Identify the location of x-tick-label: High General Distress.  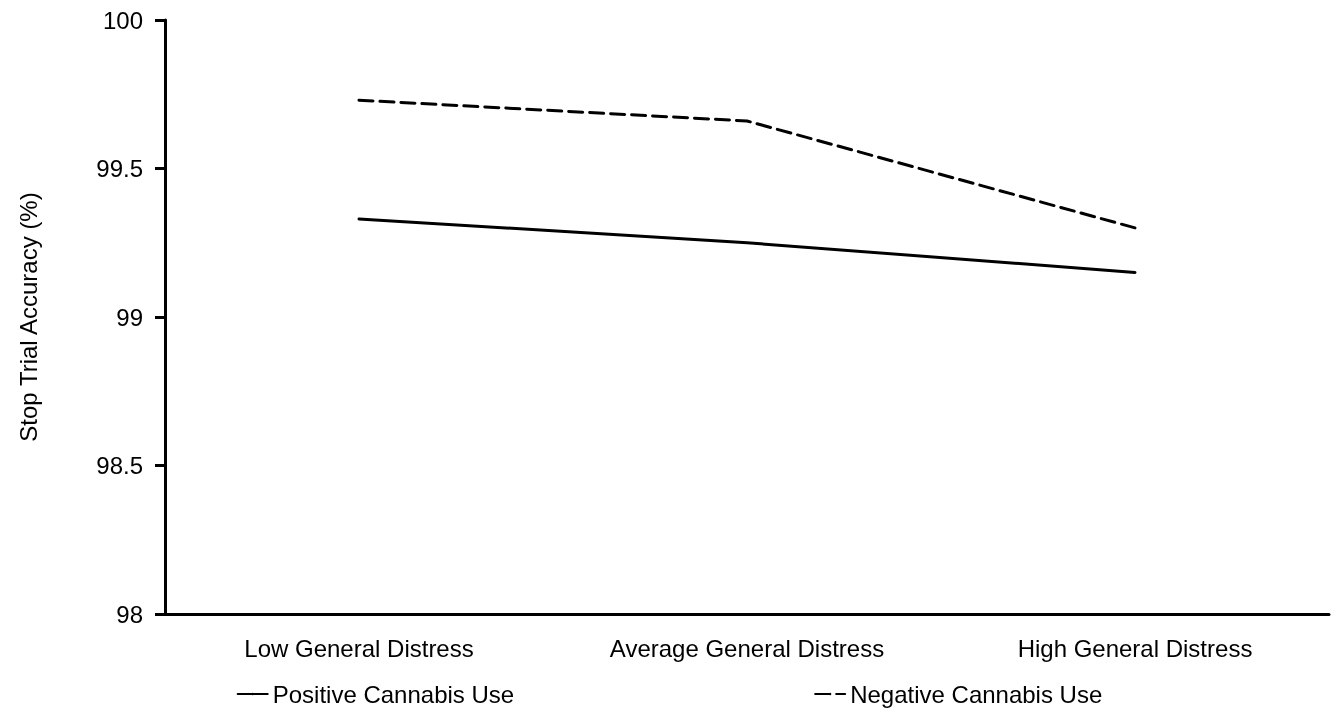
(1135, 648).